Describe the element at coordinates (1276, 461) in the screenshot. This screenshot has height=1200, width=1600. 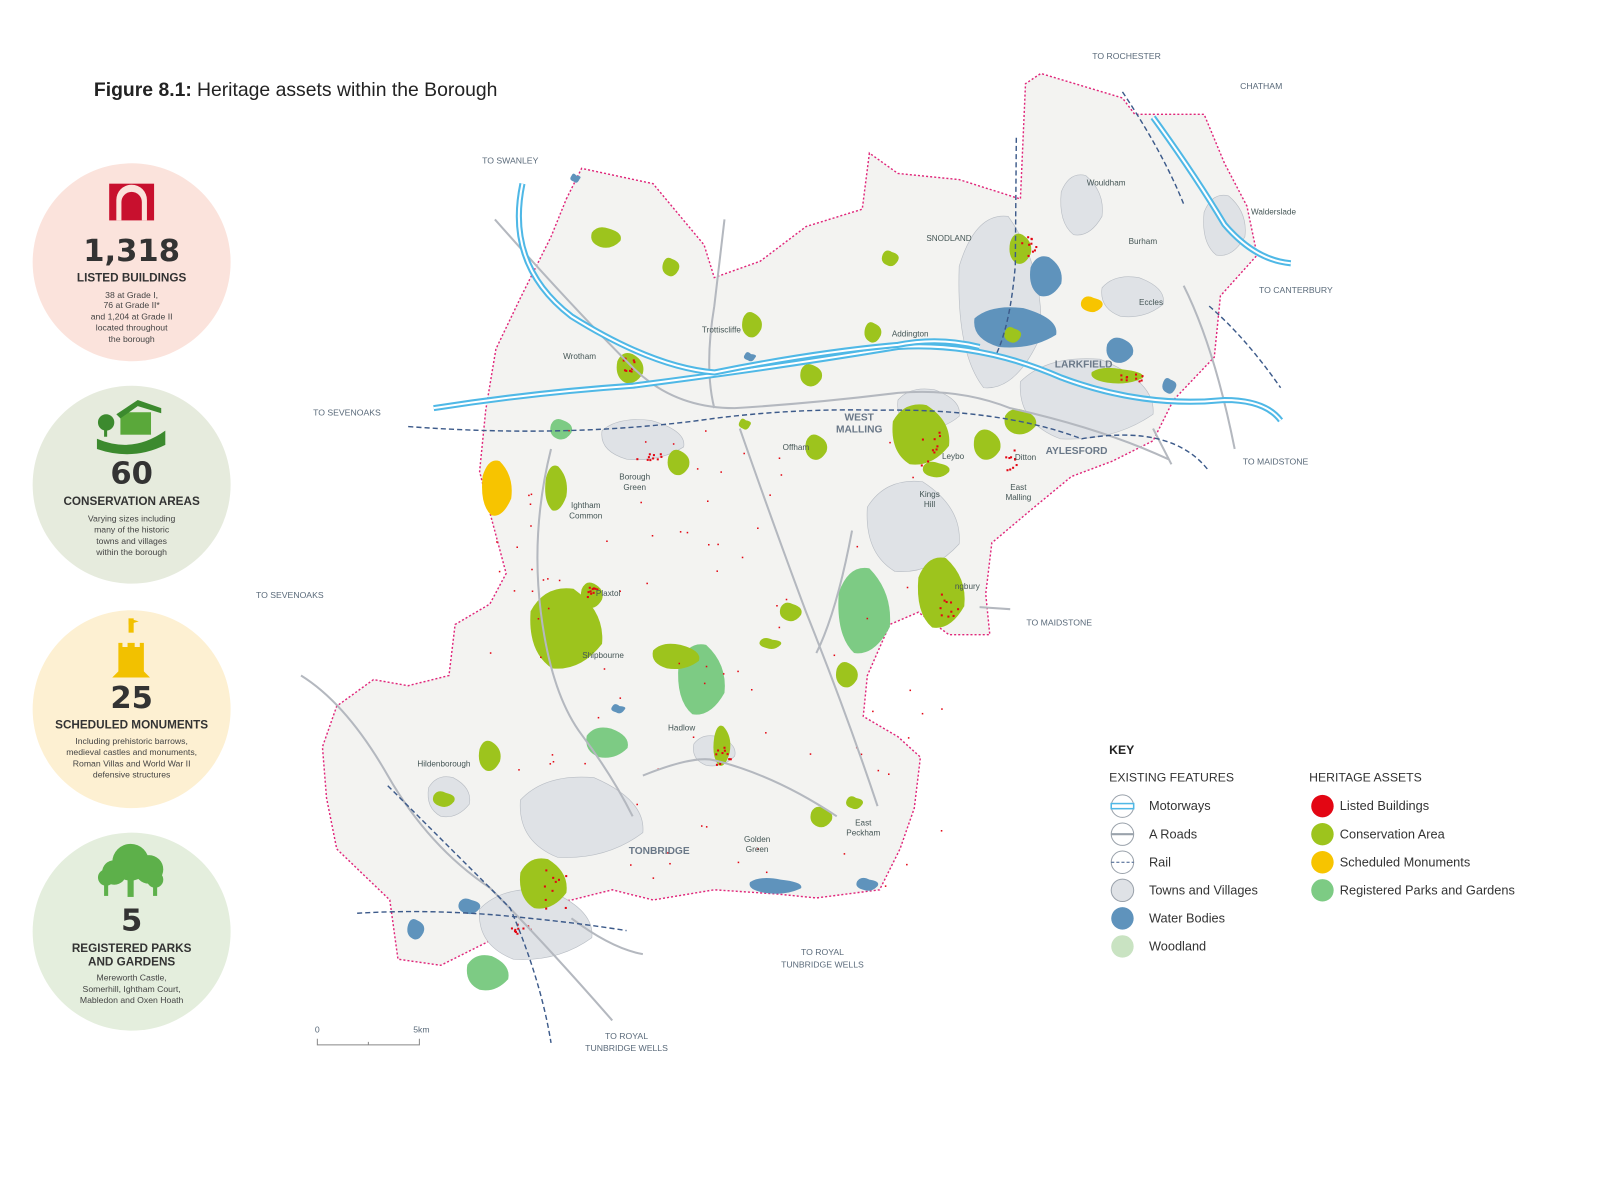
I see `direction-label: TO MAIDSTONE` at that location.